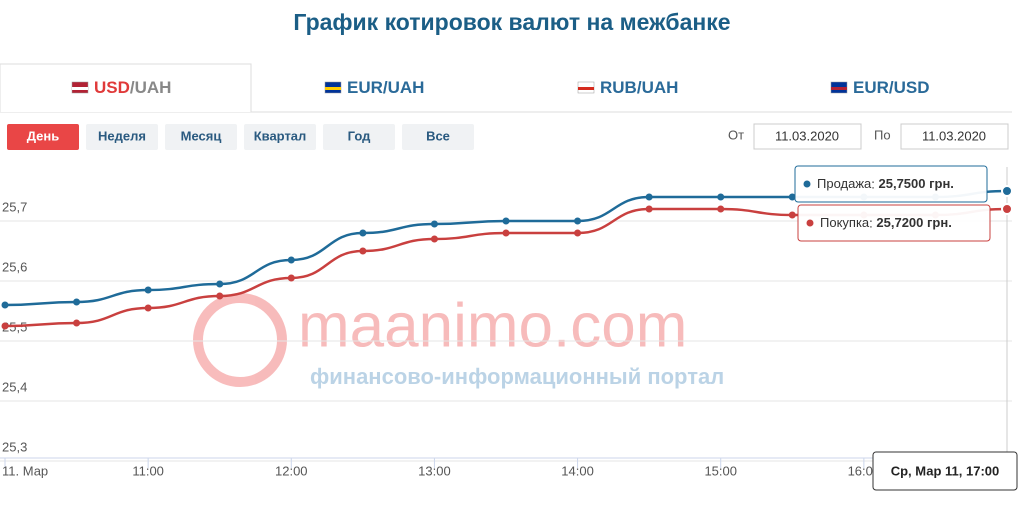 Image resolution: width=1024 pixels, height=510 pixels. Describe the element at coordinates (434, 470) in the screenshot. I see `x-tick-label: 13:00` at that location.